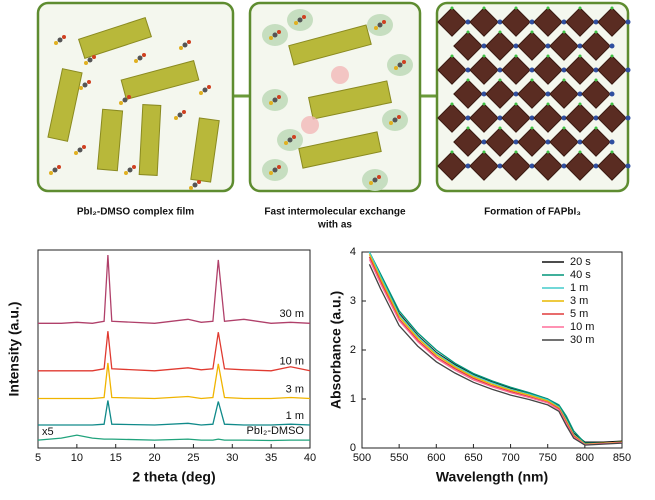 This screenshot has width=655, height=500. I want to click on exchange-site, so click(310, 125).